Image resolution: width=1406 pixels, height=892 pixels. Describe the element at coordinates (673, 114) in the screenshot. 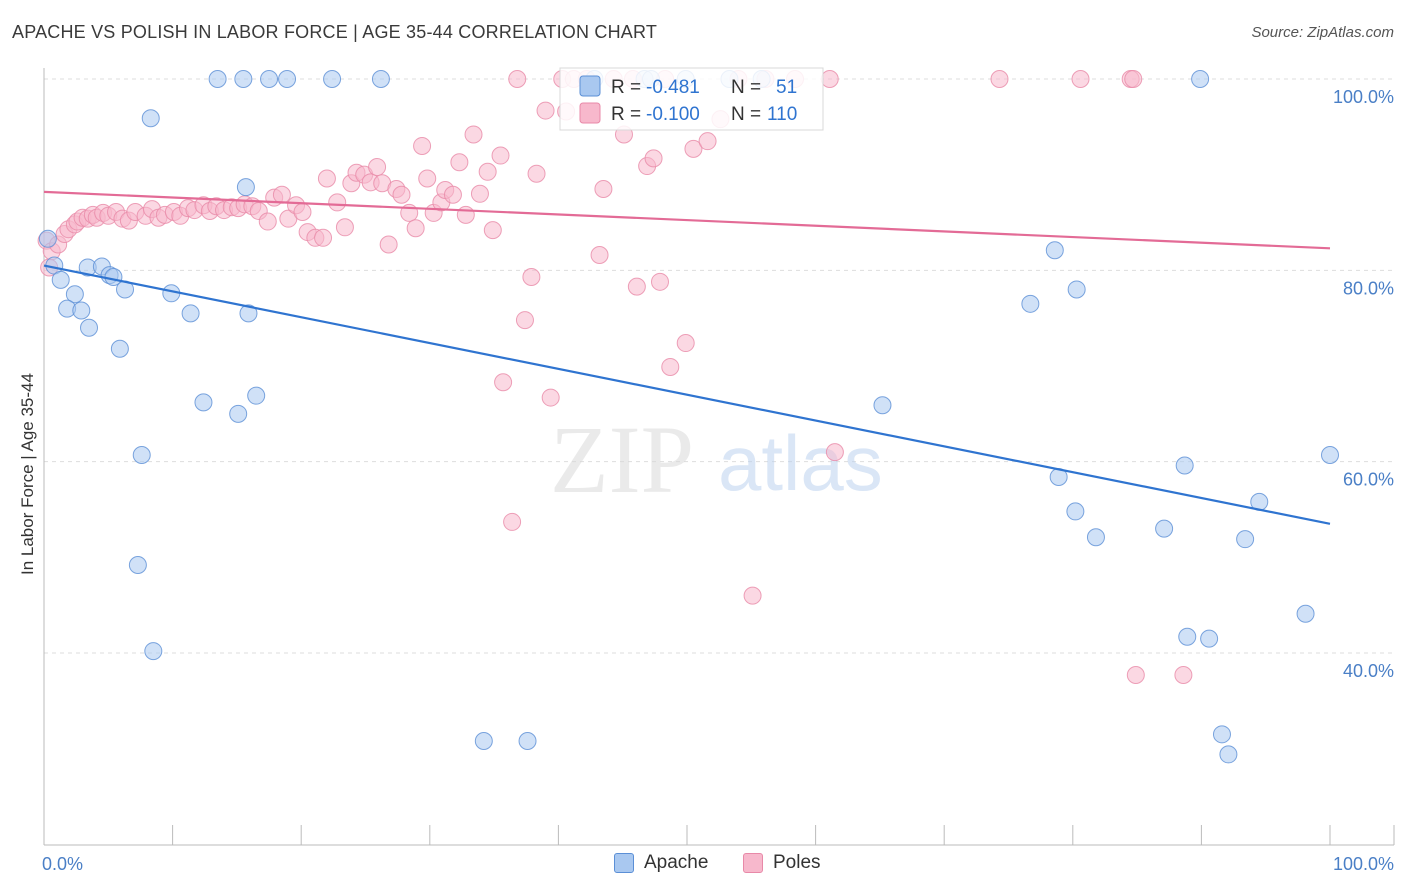

I see `poles-r-value: -0.100` at that location.